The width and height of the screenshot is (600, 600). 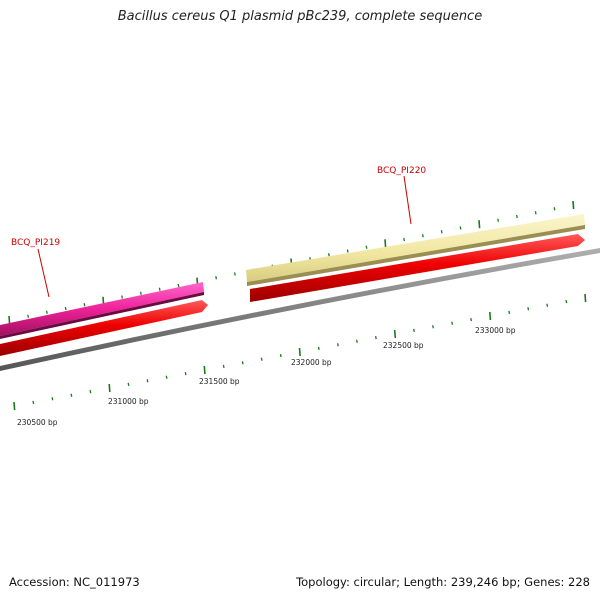 I want to click on position-label-231000: 231000 bp, so click(x=128, y=401).